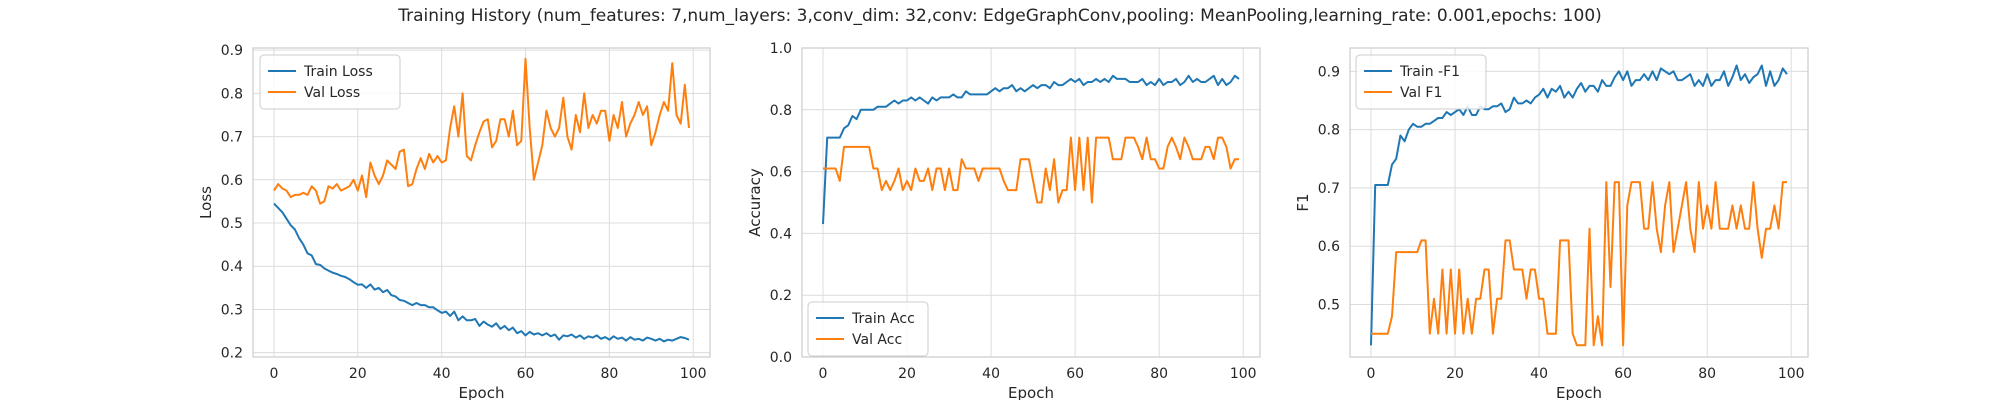 The image size is (2000, 400). I want to click on legend-label: Train Loss, so click(338, 72).